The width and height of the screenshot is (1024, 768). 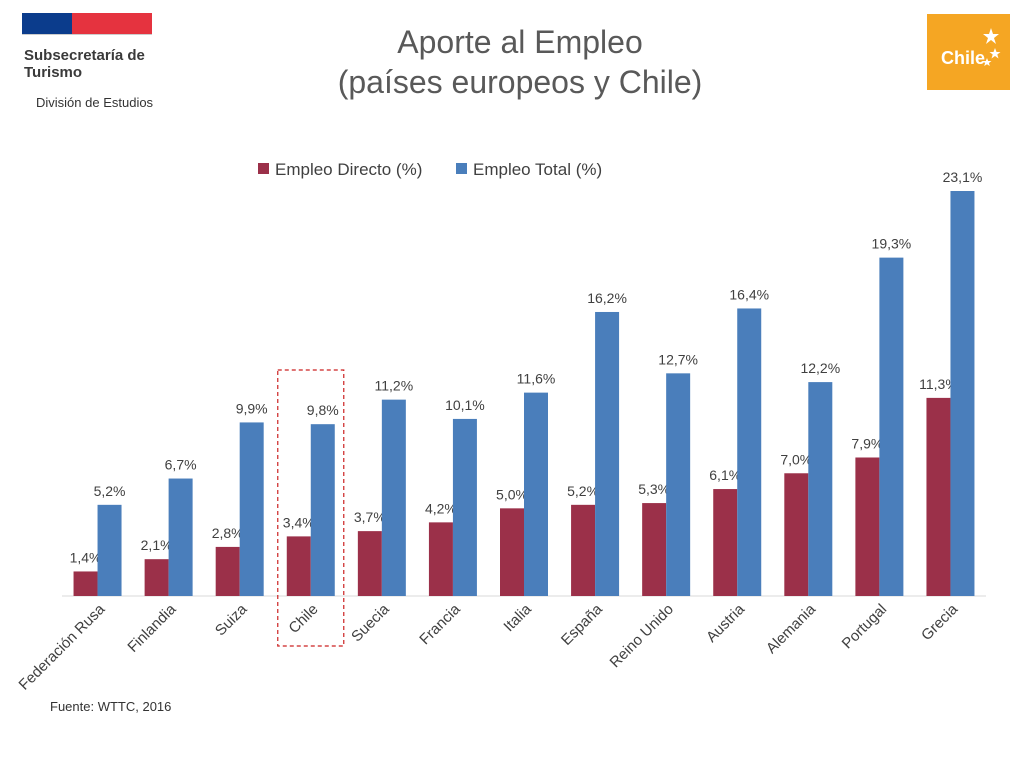 What do you see at coordinates (642, 636) in the screenshot?
I see `category-label: Reino Unido` at bounding box center [642, 636].